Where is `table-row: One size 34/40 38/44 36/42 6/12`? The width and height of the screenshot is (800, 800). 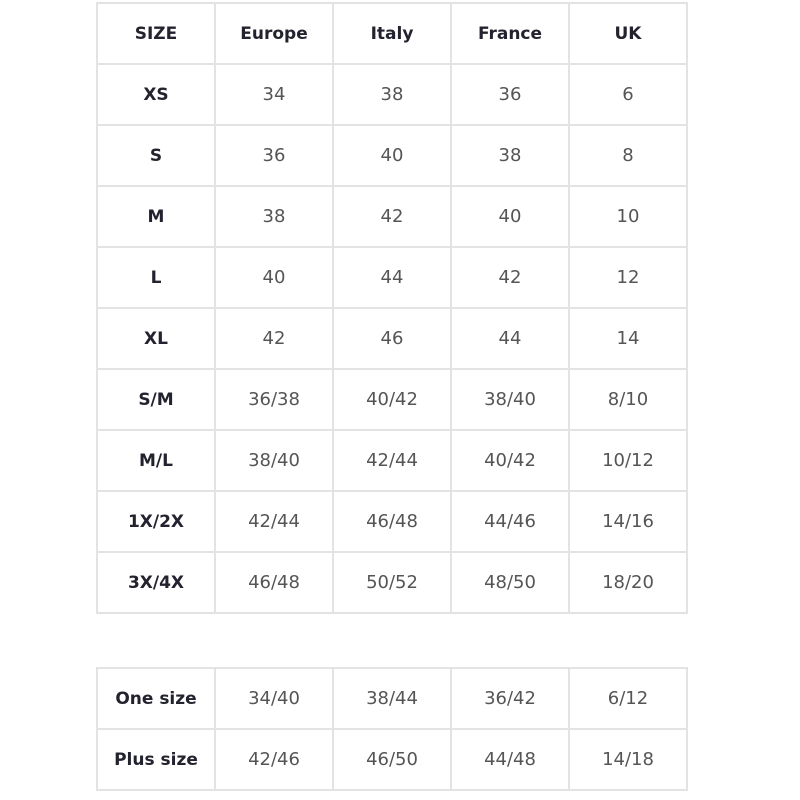 table-row: One size 34/40 38/44 36/42 6/12 is located at coordinates (392, 698).